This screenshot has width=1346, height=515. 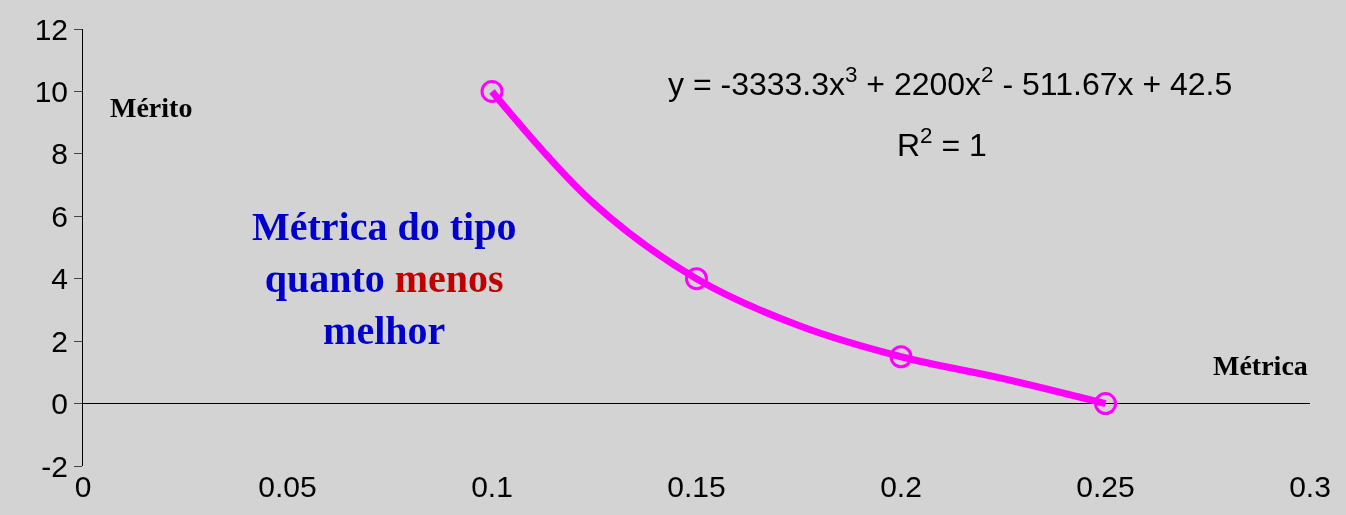 What do you see at coordinates (1260, 365) in the screenshot?
I see `x-axis-title: Métrica` at bounding box center [1260, 365].